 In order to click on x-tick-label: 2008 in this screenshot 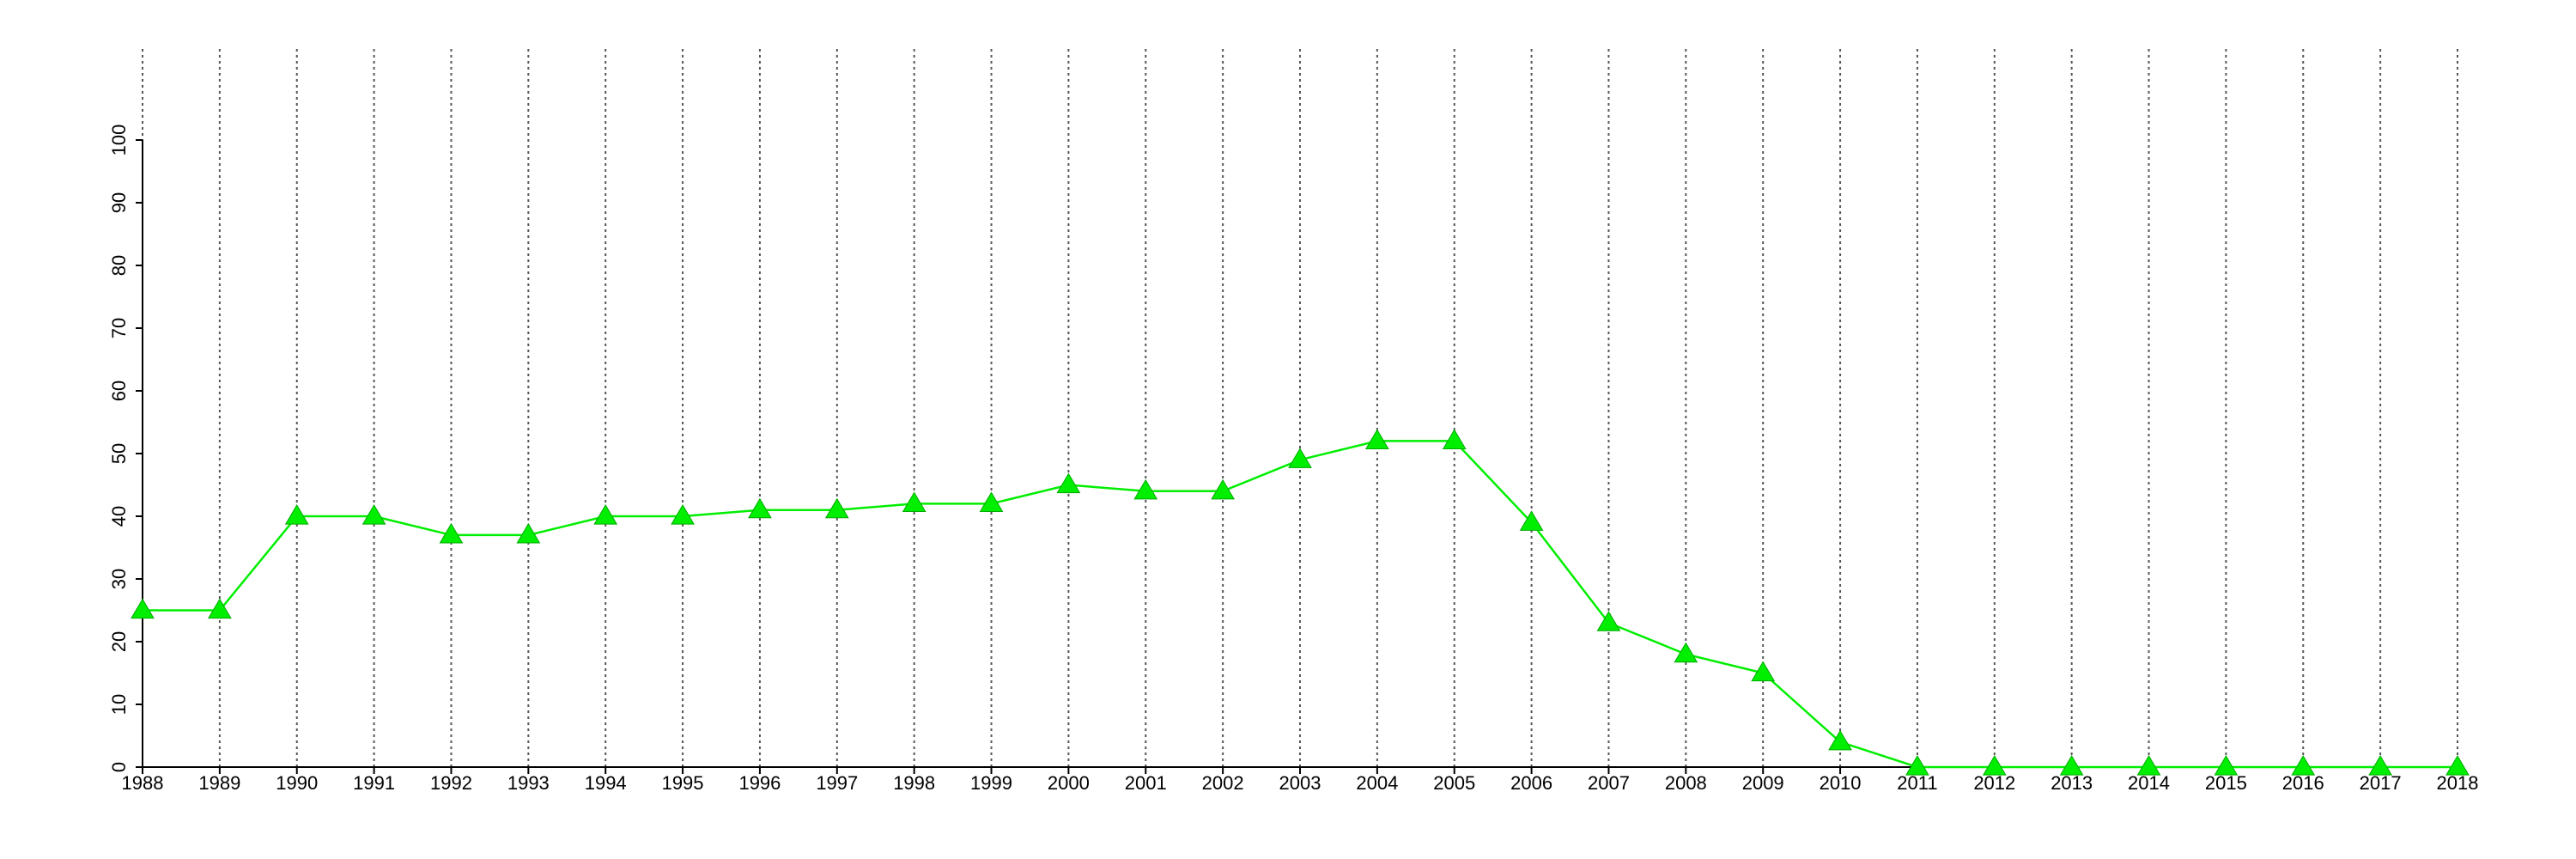, I will do `click(1686, 783)`.